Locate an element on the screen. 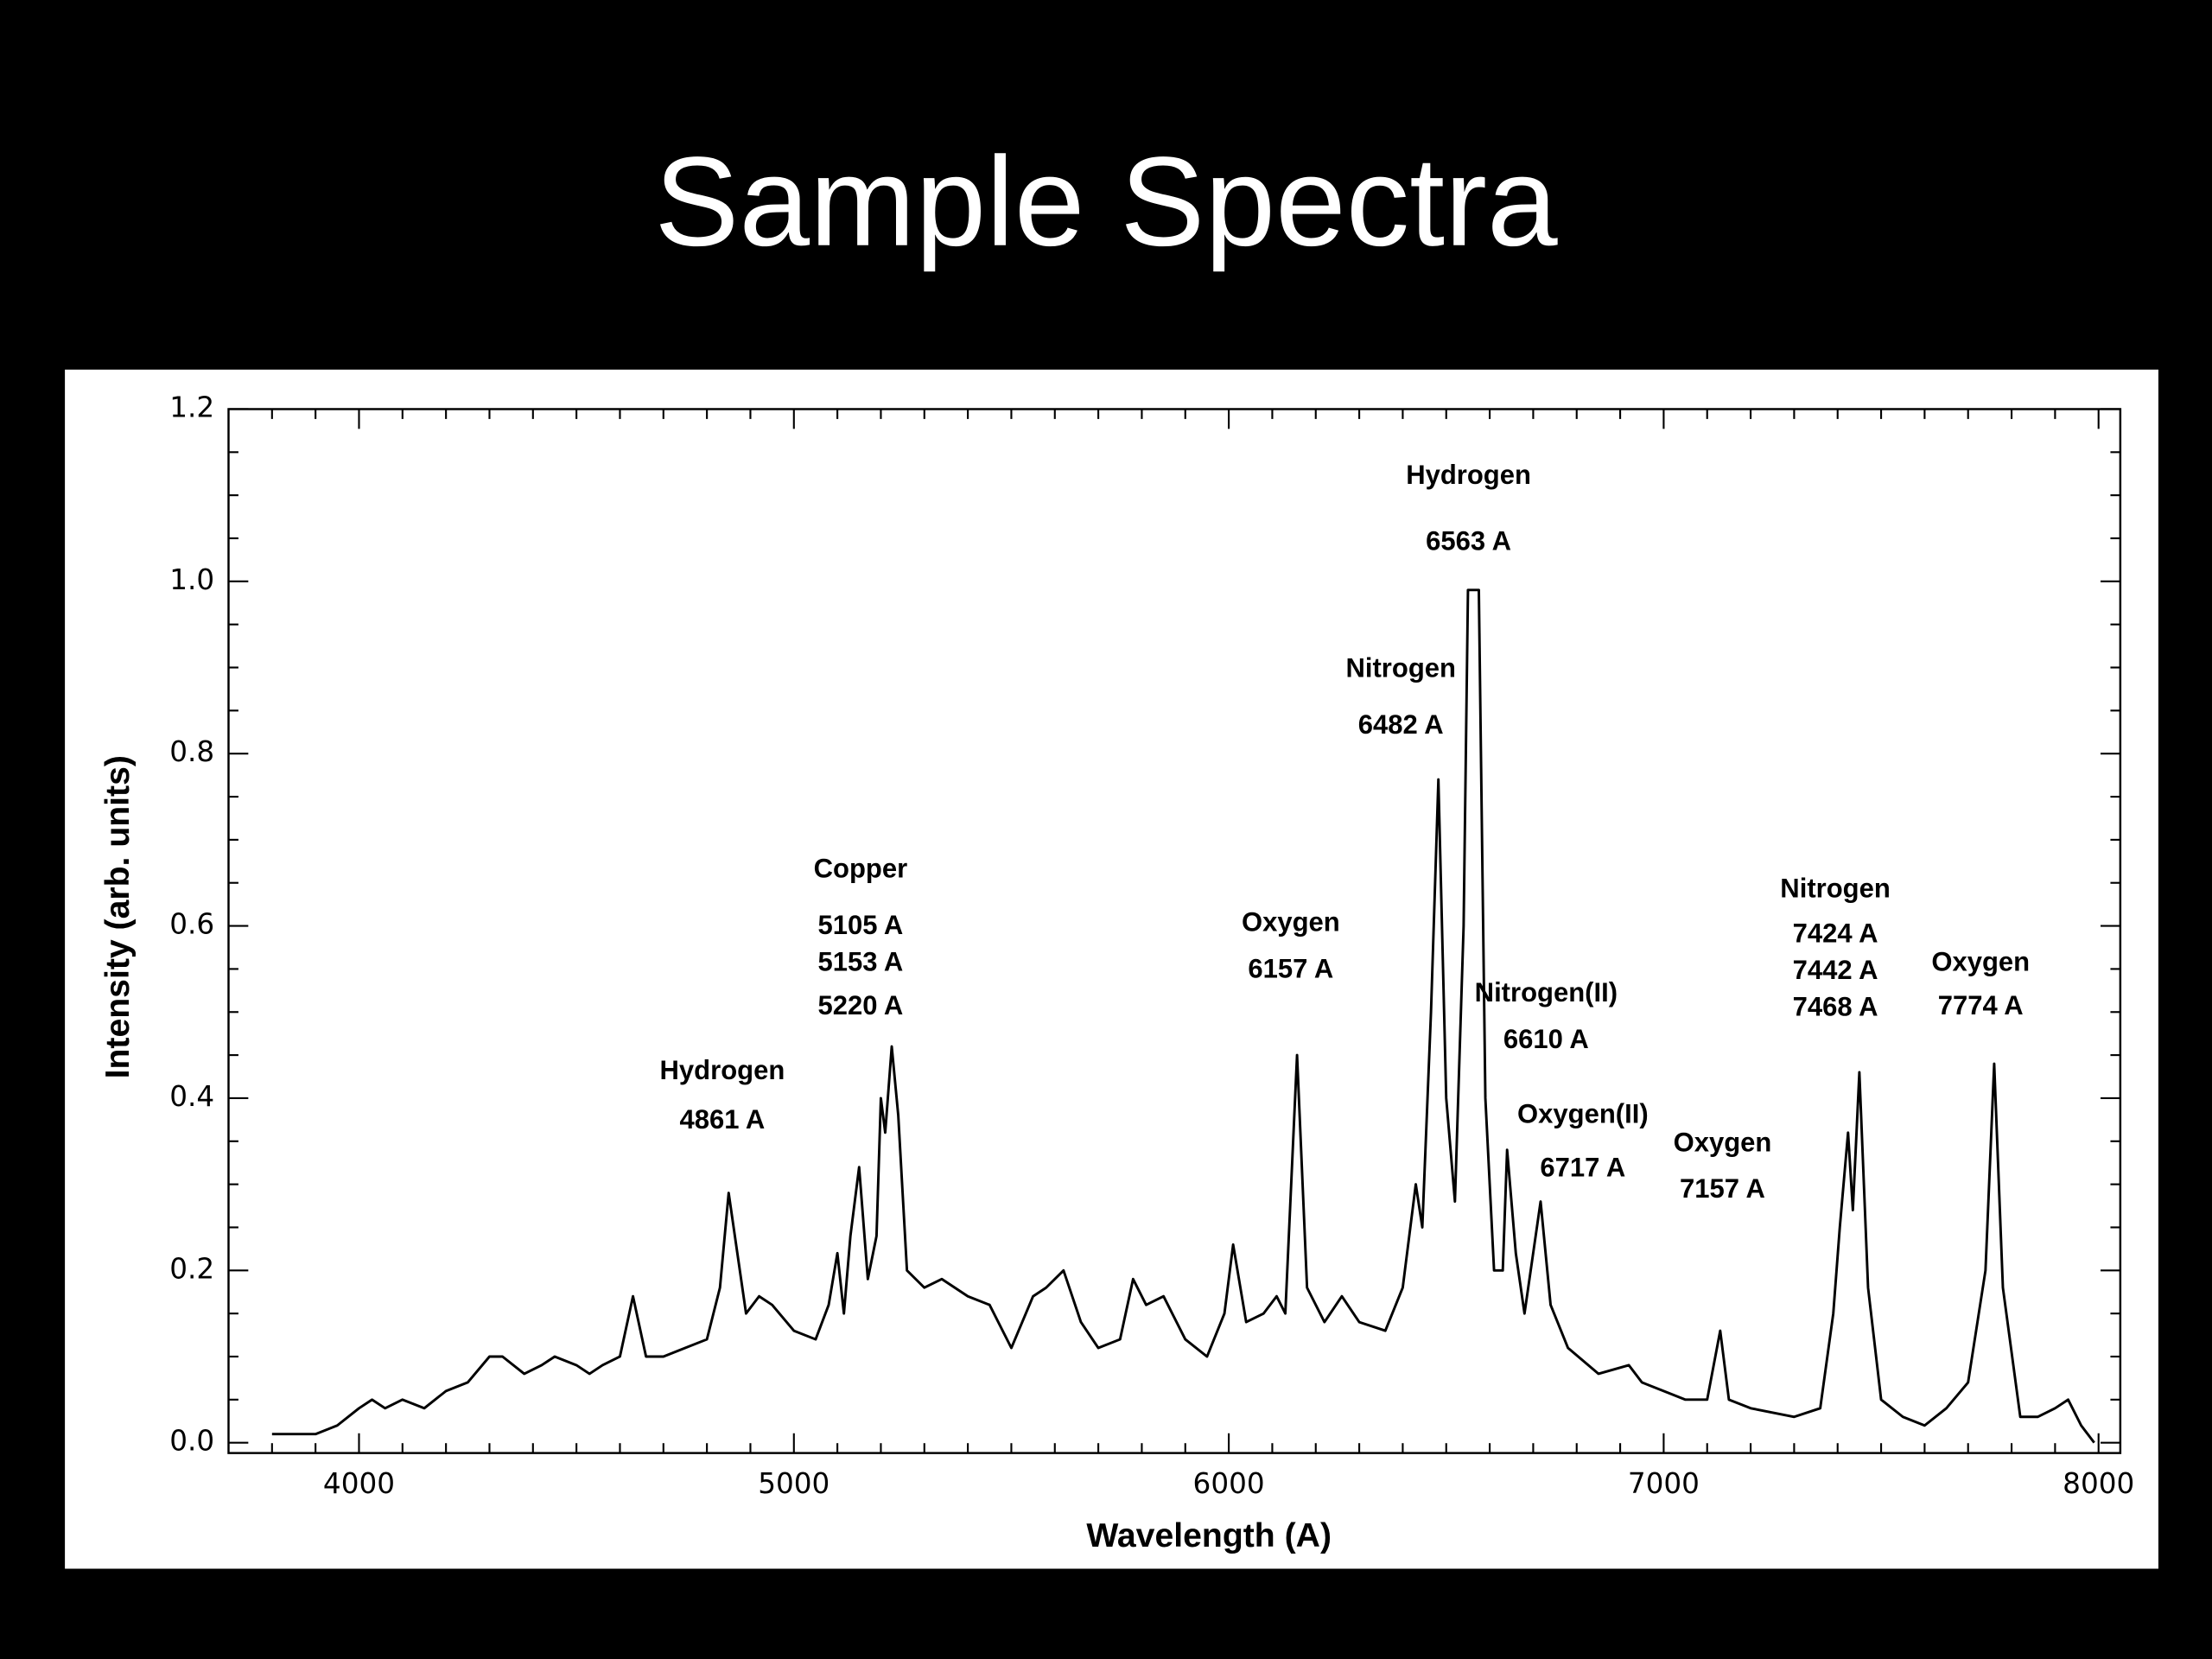  annotation: 6482 A is located at coordinates (1401, 724).